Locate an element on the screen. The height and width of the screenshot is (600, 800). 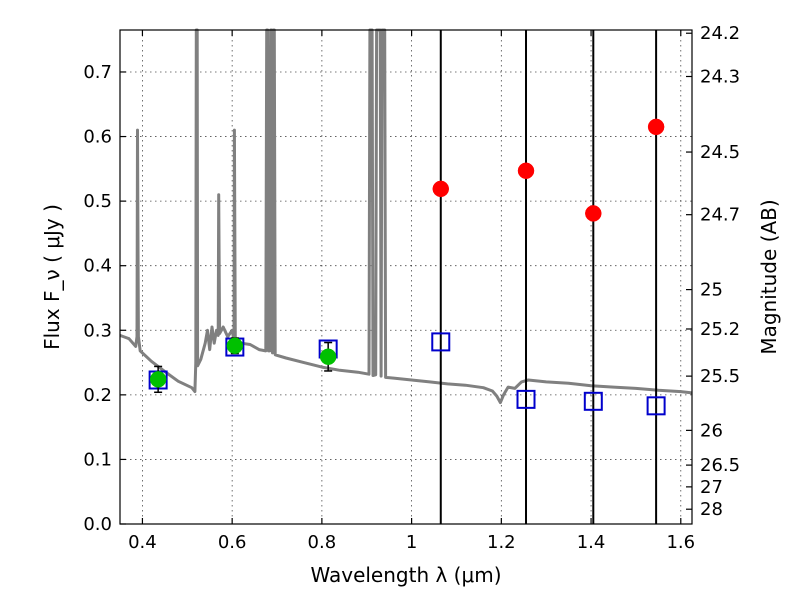
right-tick-label: 26.5 is located at coordinates (720, 465).